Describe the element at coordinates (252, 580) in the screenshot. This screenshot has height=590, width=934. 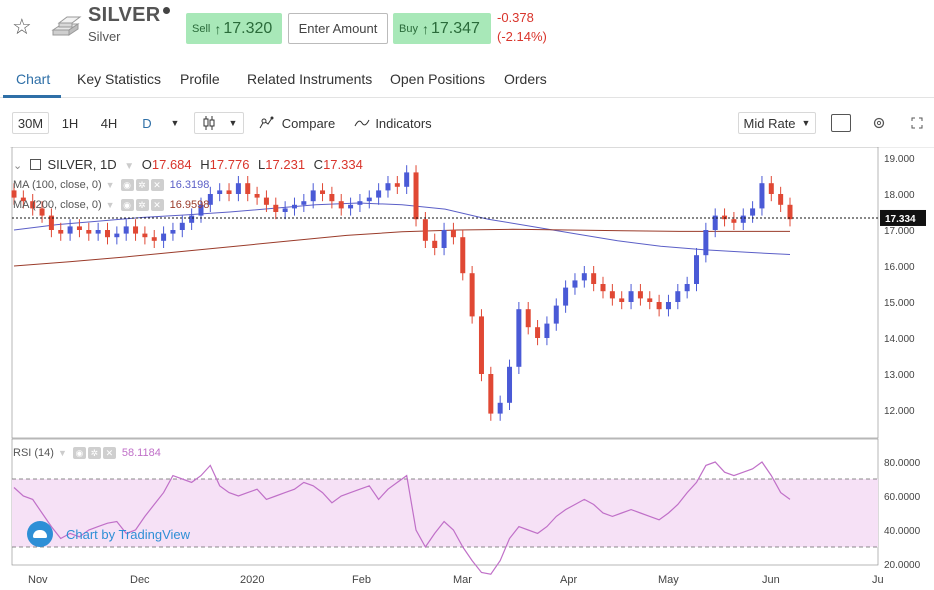
I see `time-axis-tick: 2020` at that location.